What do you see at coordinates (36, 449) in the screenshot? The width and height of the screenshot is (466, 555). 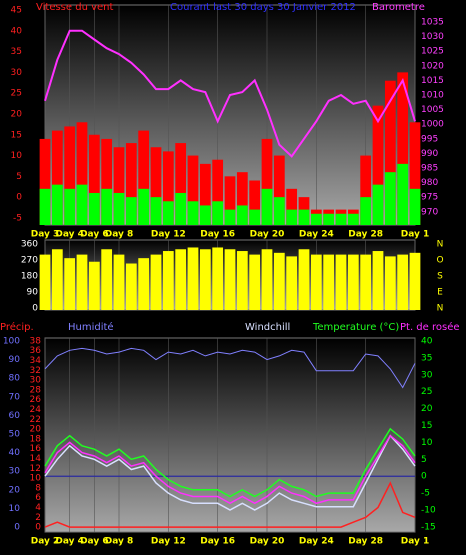 I see `y-tick-label: 16` at bounding box center [36, 449].